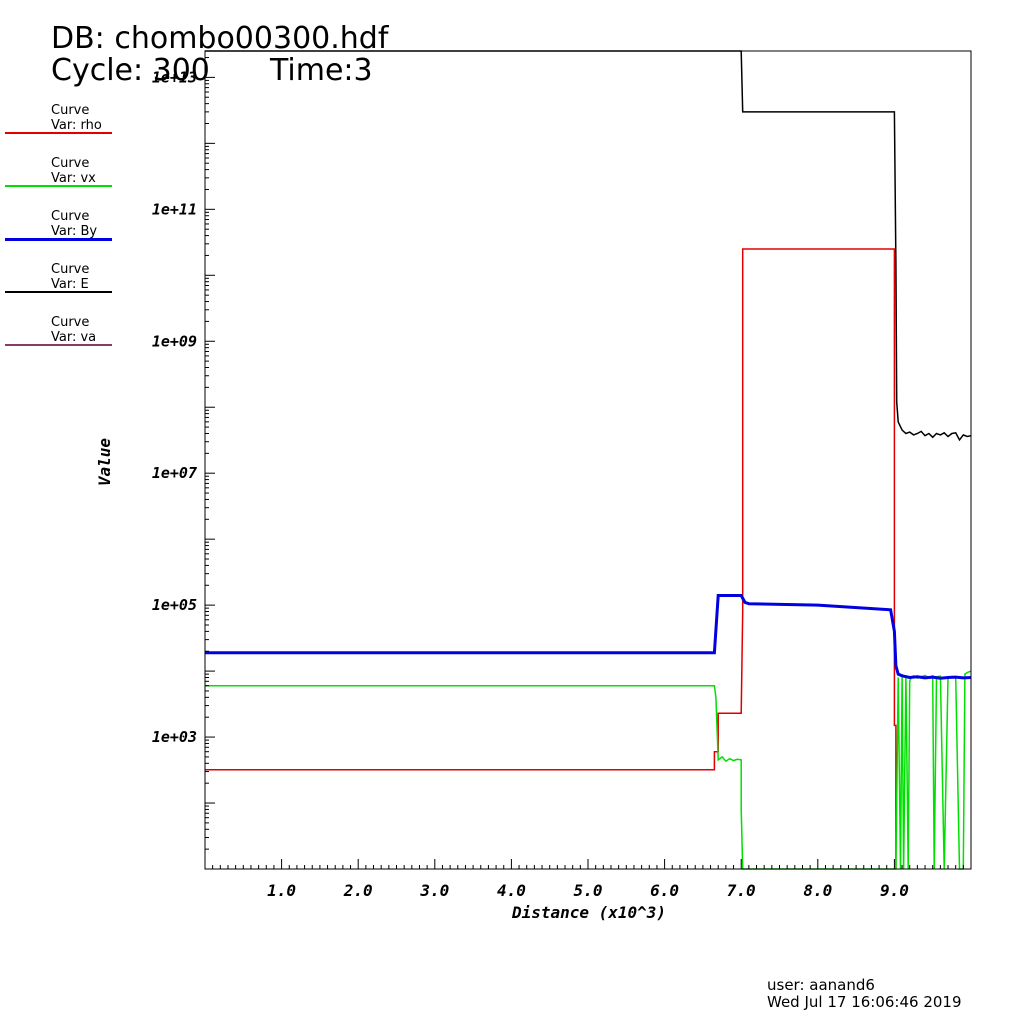 The image size is (1024, 1024). Describe the element at coordinates (588, 637) in the screenshot. I see `series-line-by` at that location.